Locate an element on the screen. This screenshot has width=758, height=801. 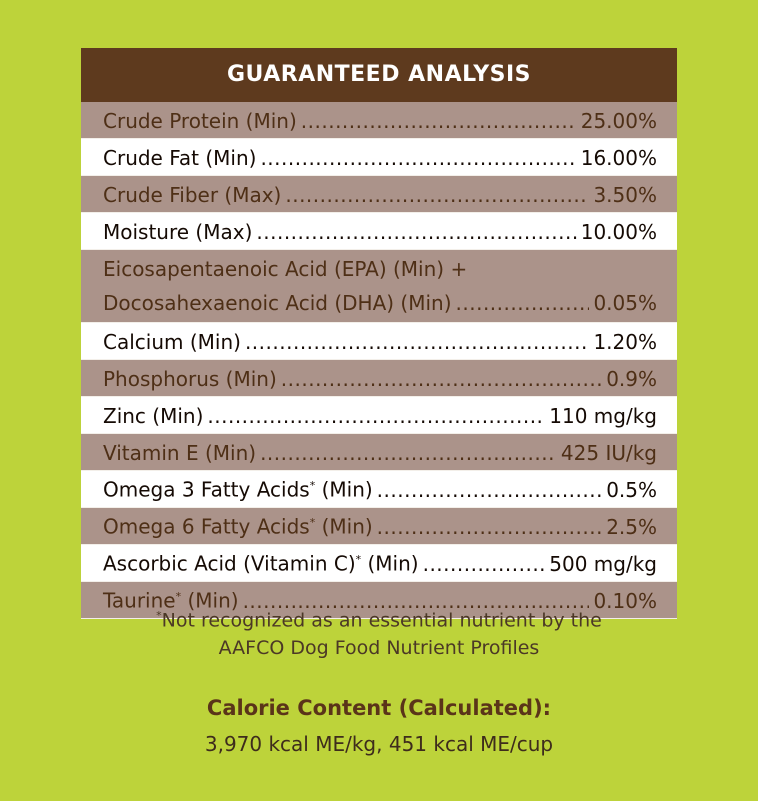
footnote-line2: AAFCO Dog Food Nutrient Profiles is located at coordinates (379, 648).